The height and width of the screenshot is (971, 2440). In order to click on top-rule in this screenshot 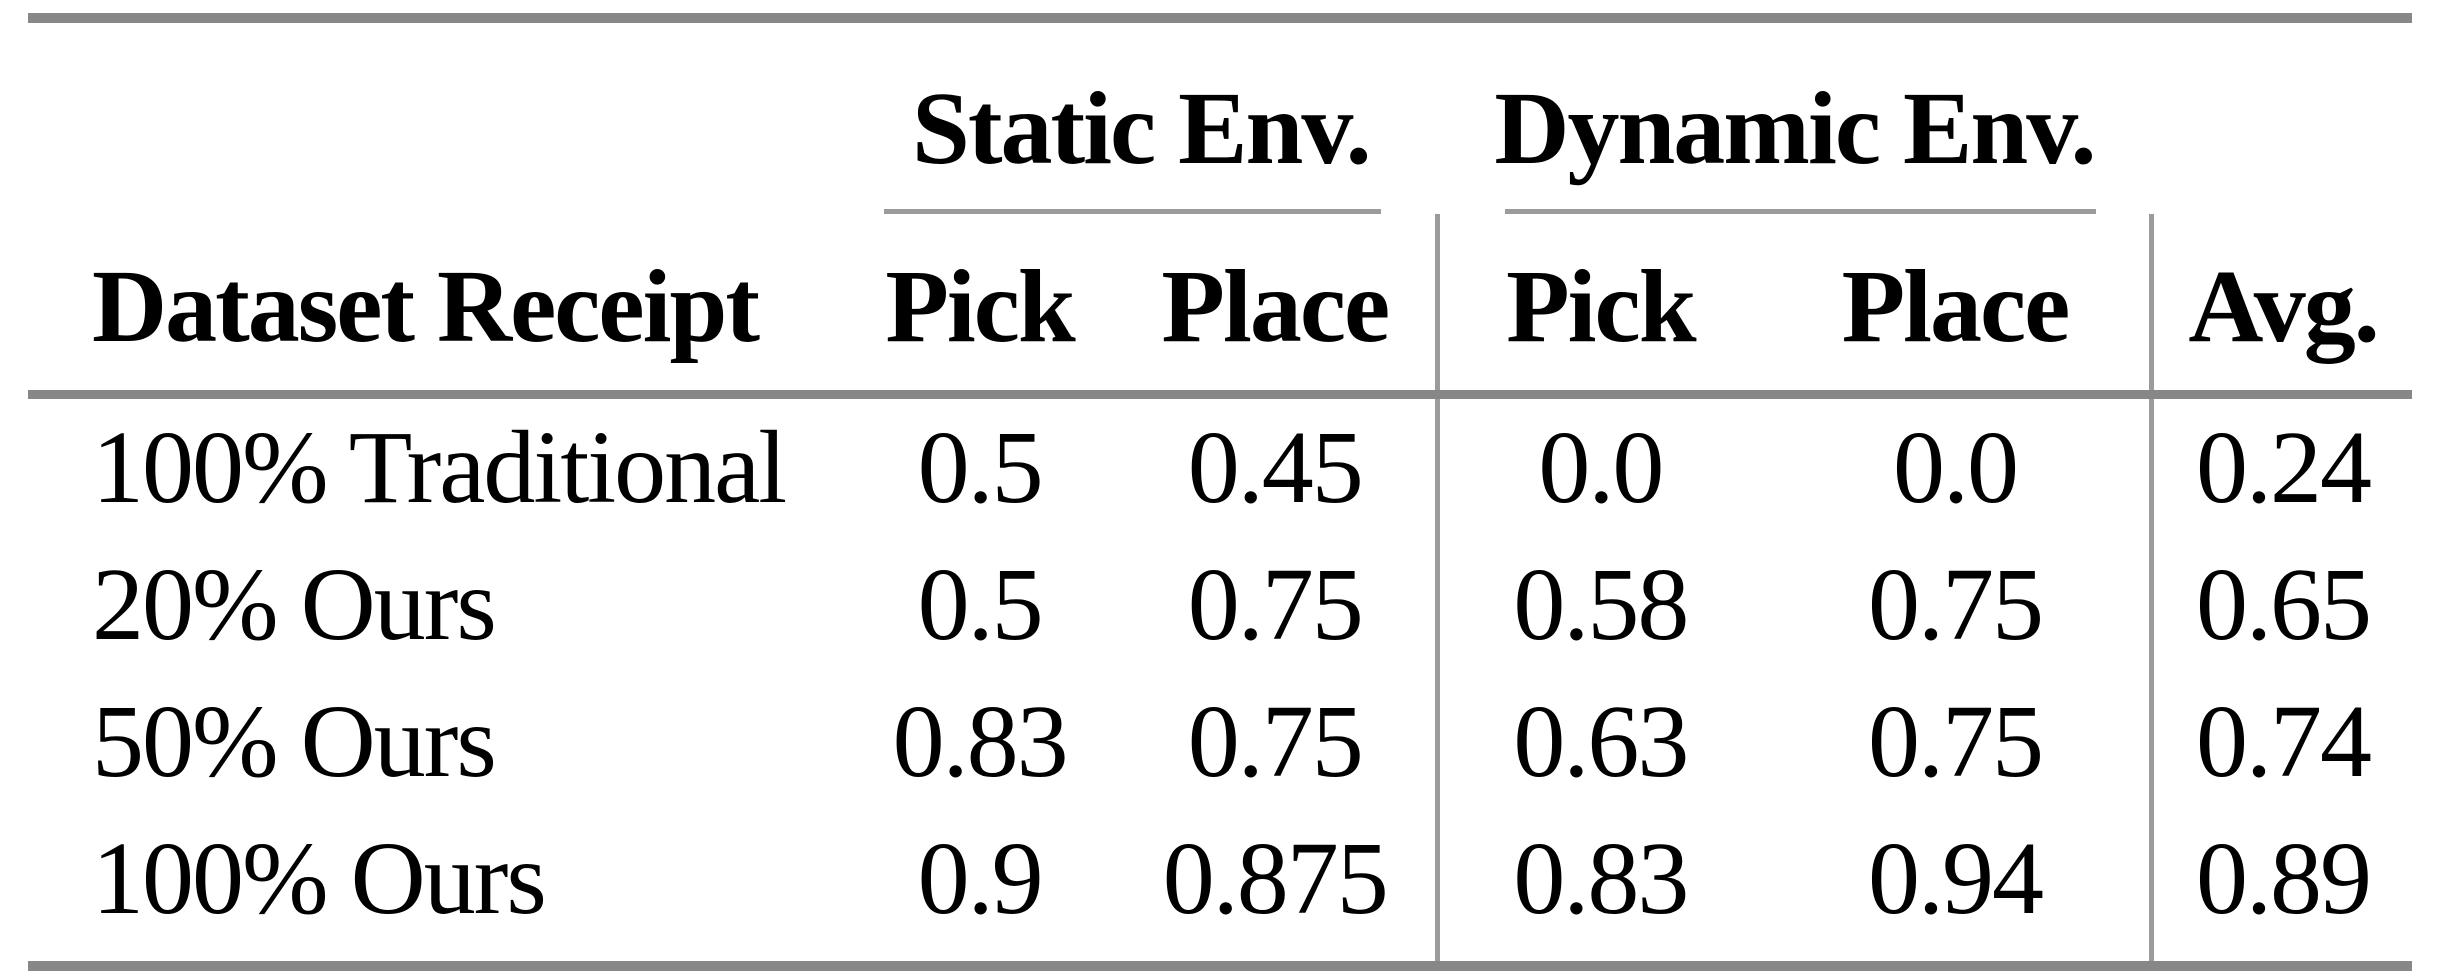, I will do `click(1220, 18)`.